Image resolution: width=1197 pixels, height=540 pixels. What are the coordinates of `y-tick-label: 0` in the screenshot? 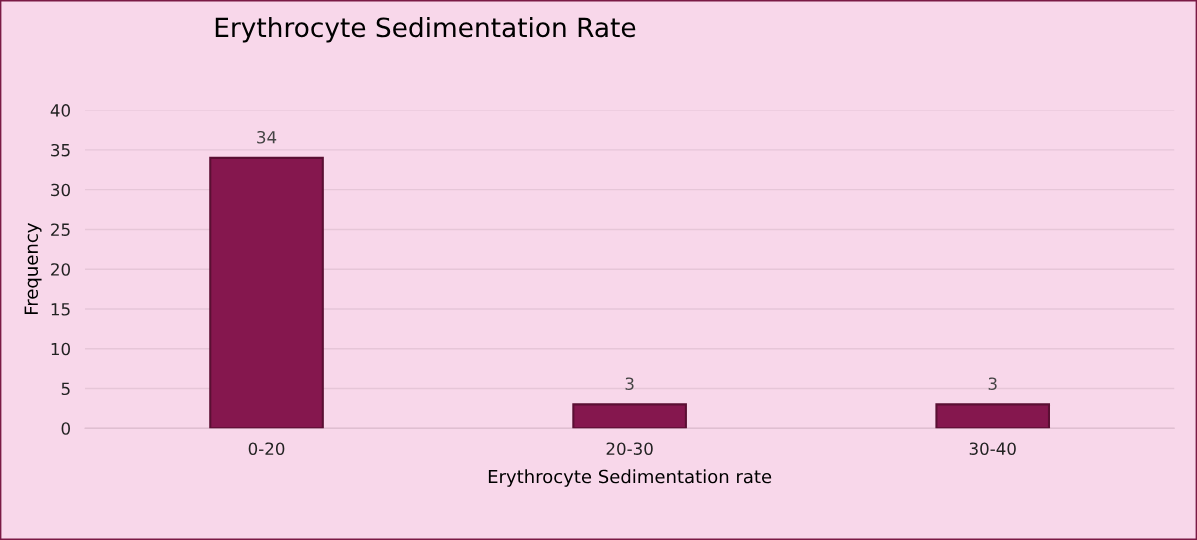 It's located at (65, 428).